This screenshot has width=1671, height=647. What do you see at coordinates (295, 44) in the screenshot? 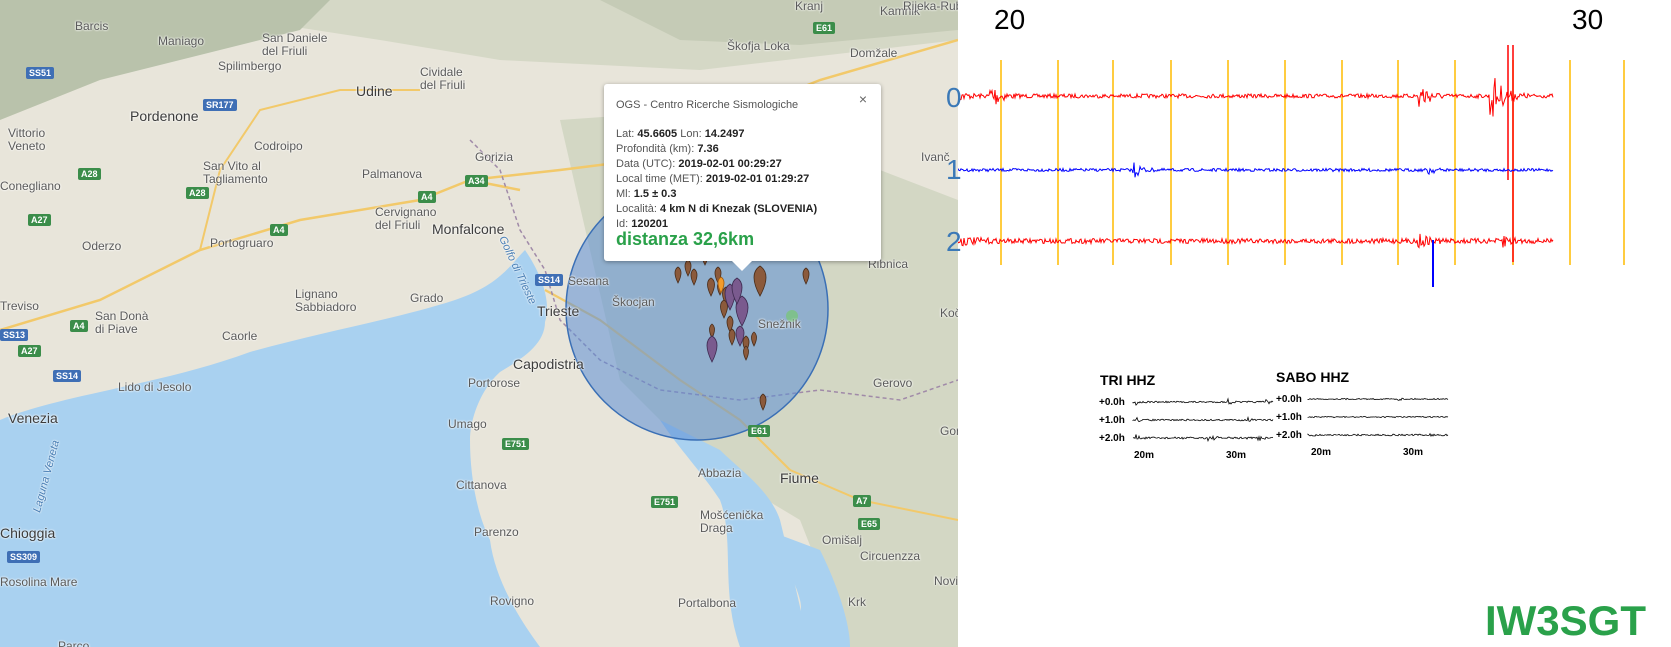
I see `place-label: San Daniele del Friuli` at bounding box center [295, 44].